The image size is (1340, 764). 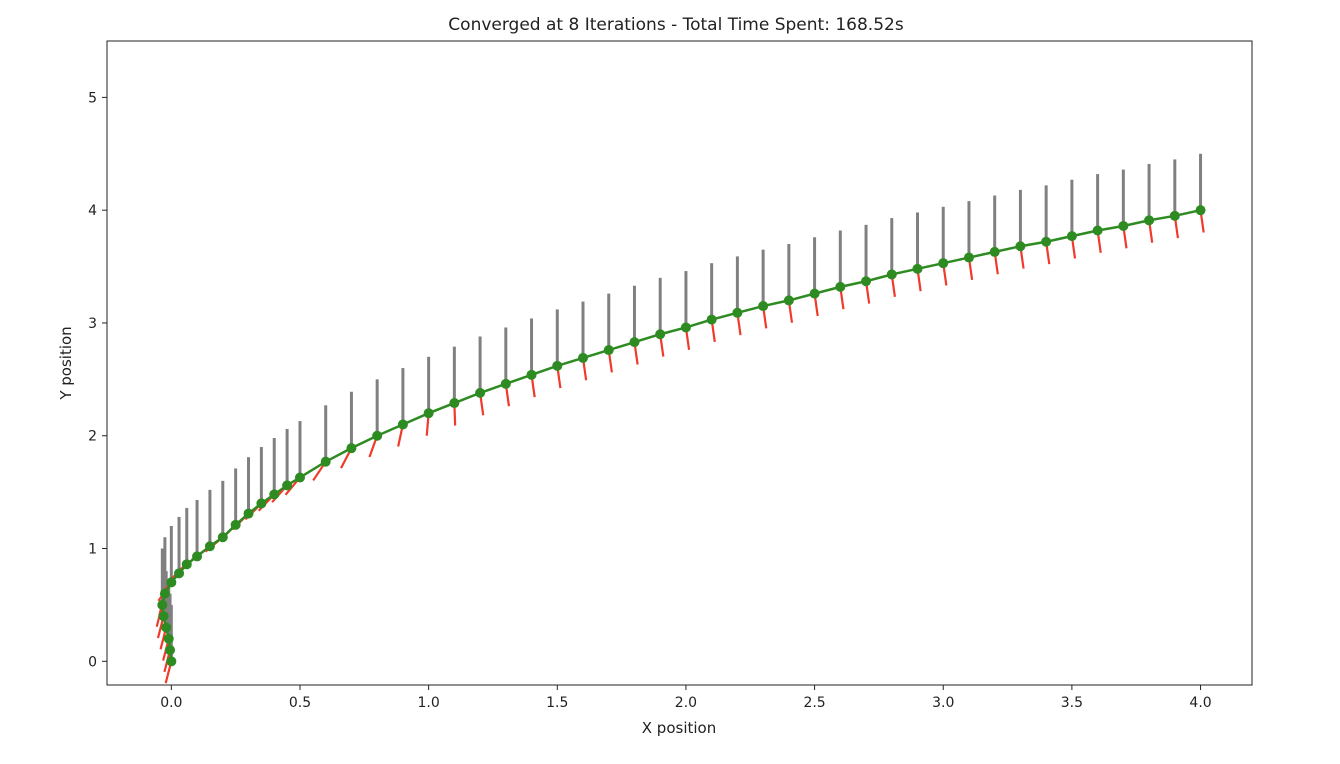 I want to click on y-tick-label: 0, so click(x=92, y=662).